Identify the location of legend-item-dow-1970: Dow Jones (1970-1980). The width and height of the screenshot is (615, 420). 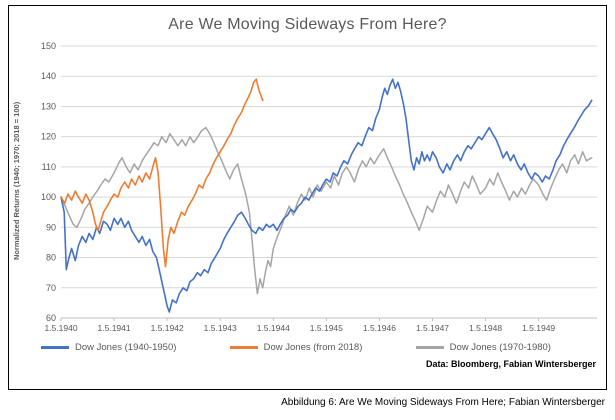
(483, 347).